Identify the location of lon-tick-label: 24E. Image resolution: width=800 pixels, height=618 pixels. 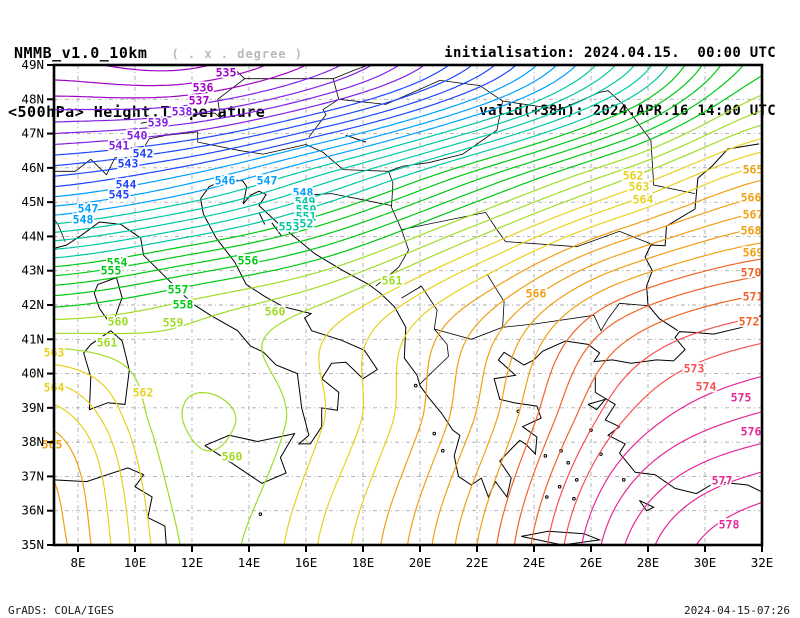
(534, 562).